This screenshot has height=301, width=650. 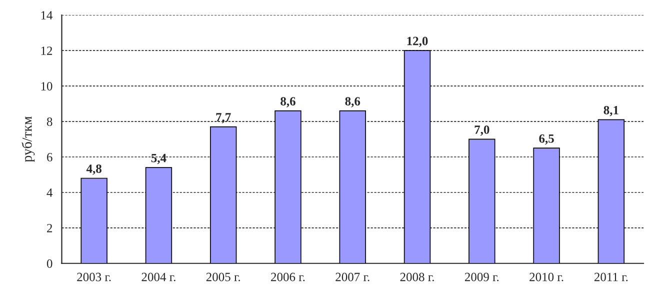 What do you see at coordinates (46, 50) in the screenshot?
I see `y-tick-label: 12` at bounding box center [46, 50].